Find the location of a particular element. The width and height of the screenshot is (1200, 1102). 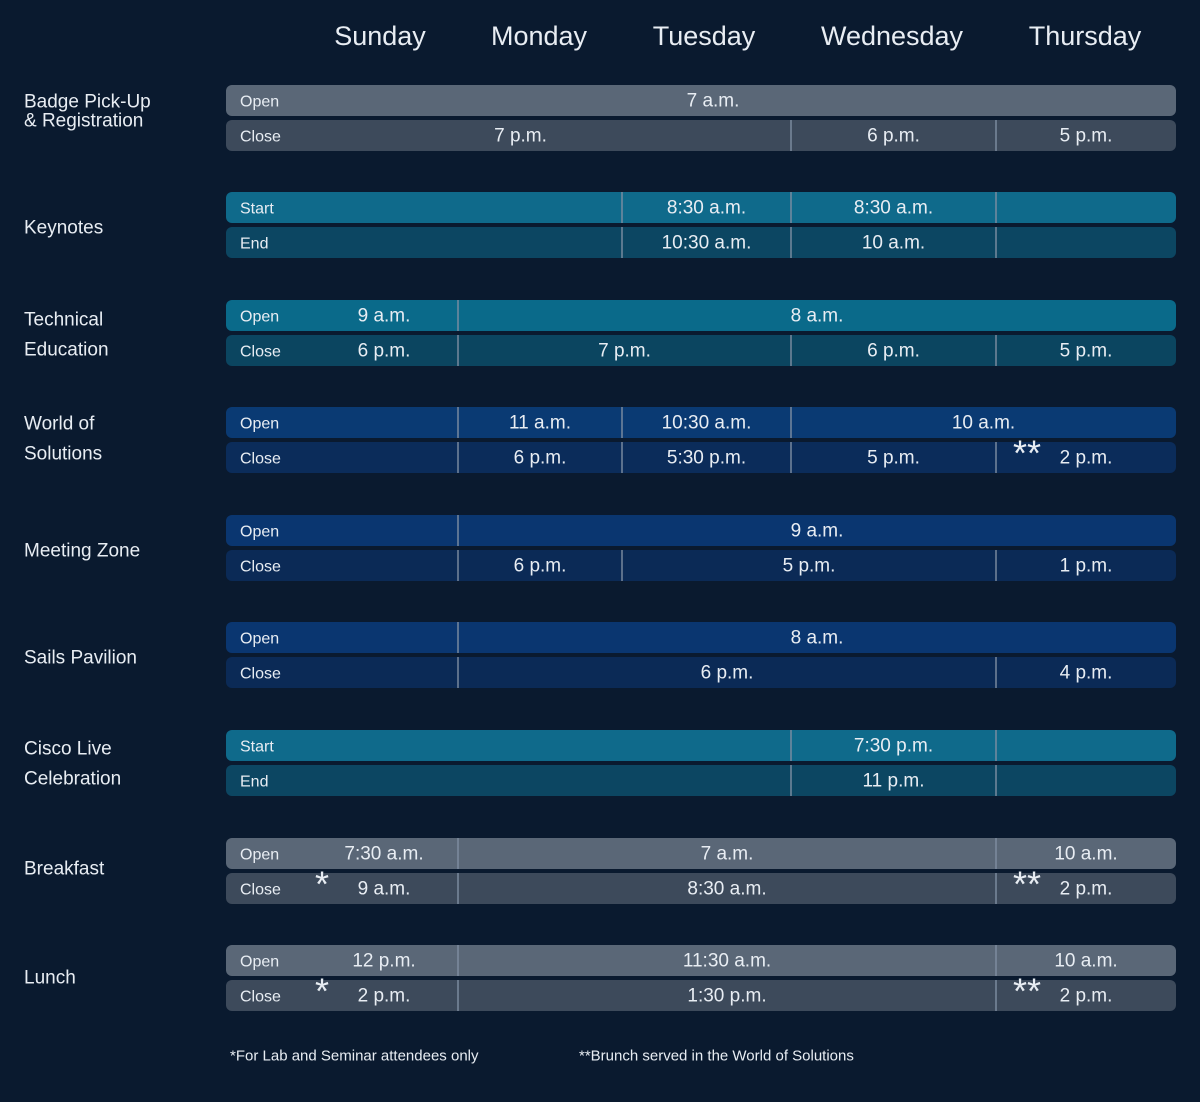

time: 1:30 p.m. is located at coordinates (726, 996).